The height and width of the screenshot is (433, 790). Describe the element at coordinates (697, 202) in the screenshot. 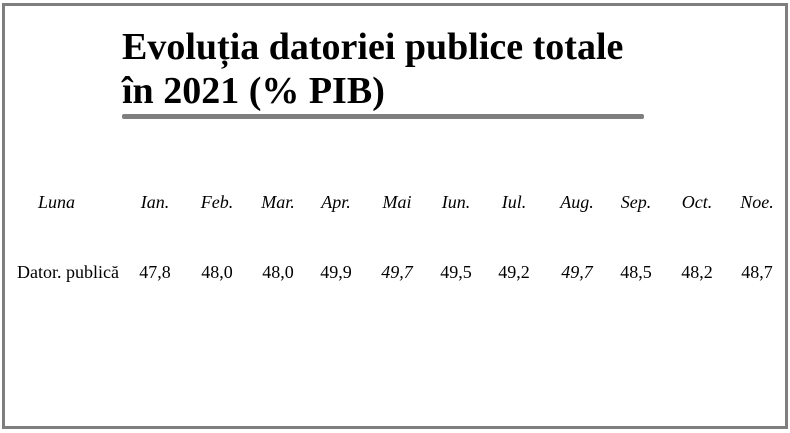

I see `month-header: Oct.` at that location.